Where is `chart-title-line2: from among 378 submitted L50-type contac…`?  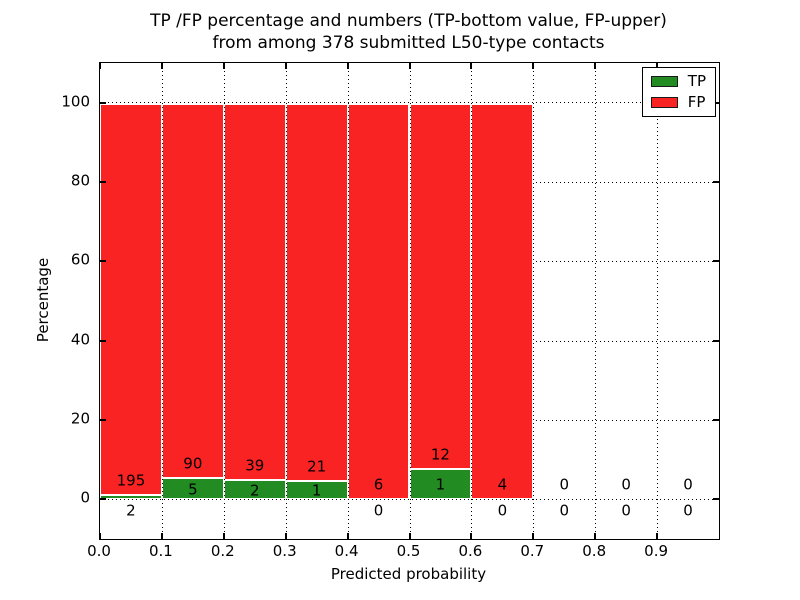
chart-title-line2: from among 378 submitted L50-type contac… is located at coordinates (408, 43).